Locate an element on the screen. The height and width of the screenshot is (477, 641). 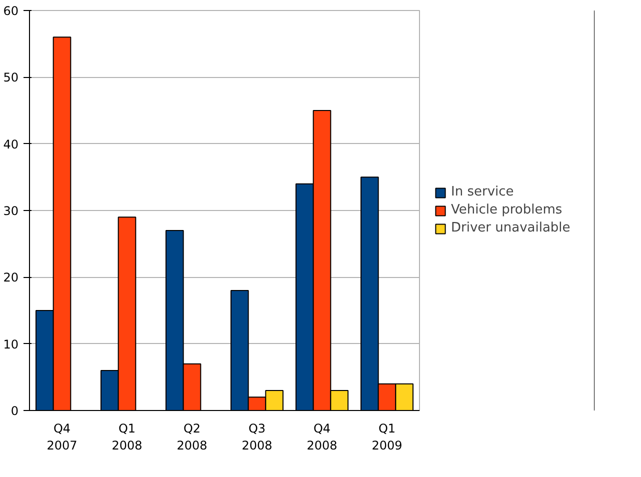
y-tick-label: 60 is located at coordinates (11, 11).